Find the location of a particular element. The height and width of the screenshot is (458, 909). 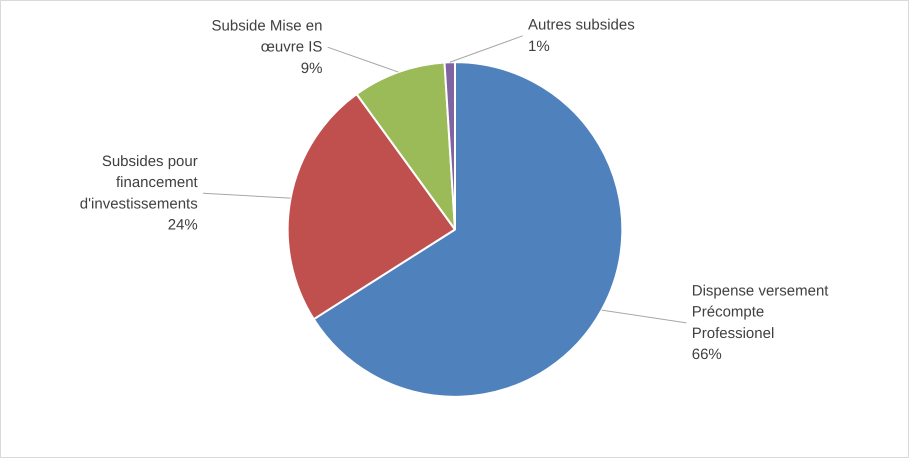

slice-label: Subside Mise en œuvre IS is located at coordinates (267, 36).